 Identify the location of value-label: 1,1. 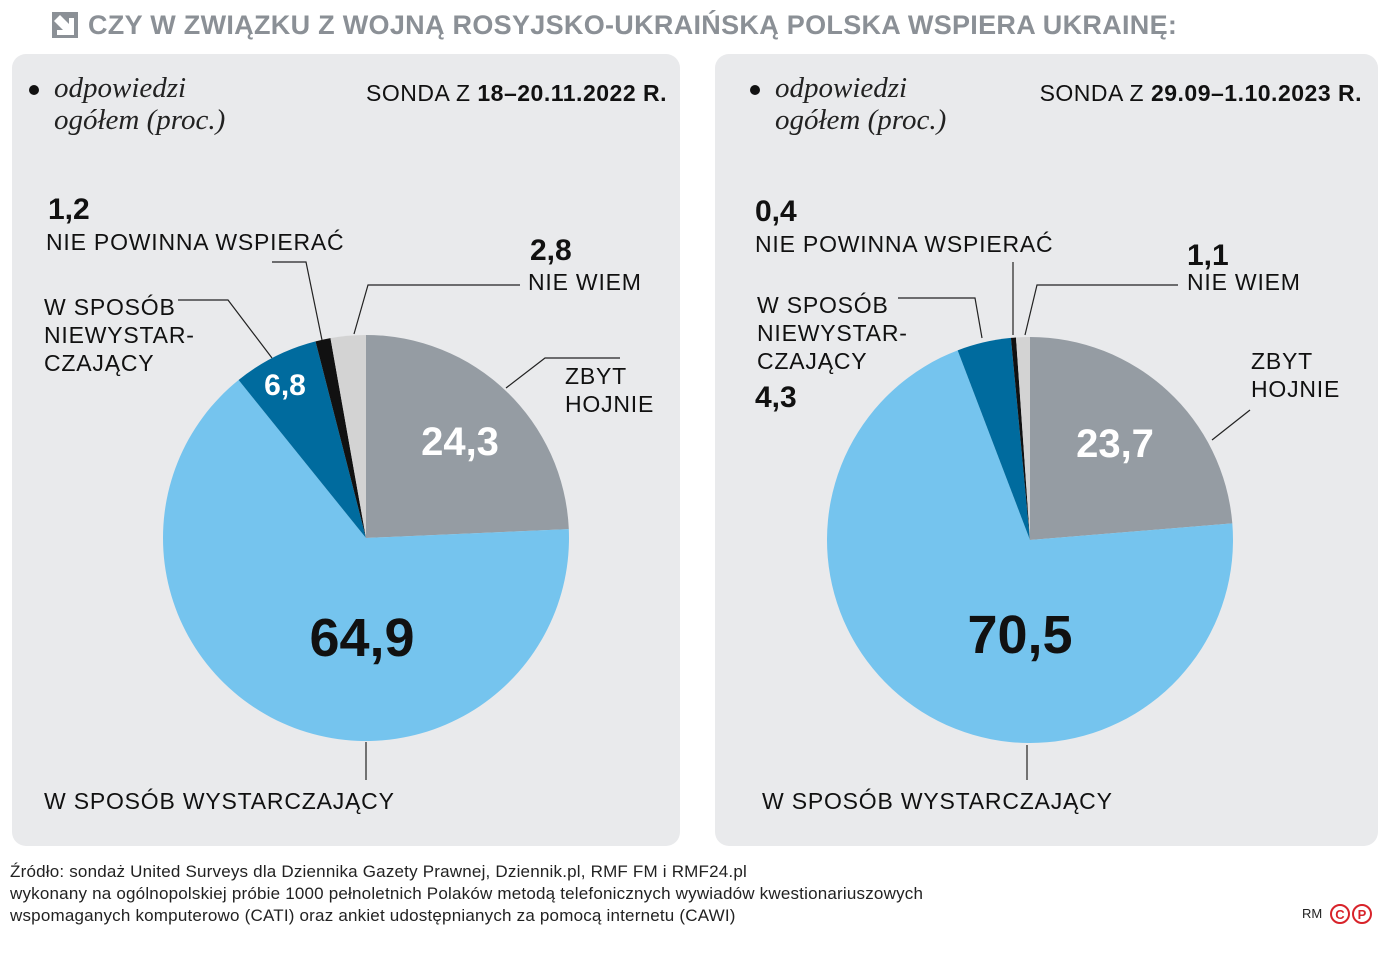
(1208, 255).